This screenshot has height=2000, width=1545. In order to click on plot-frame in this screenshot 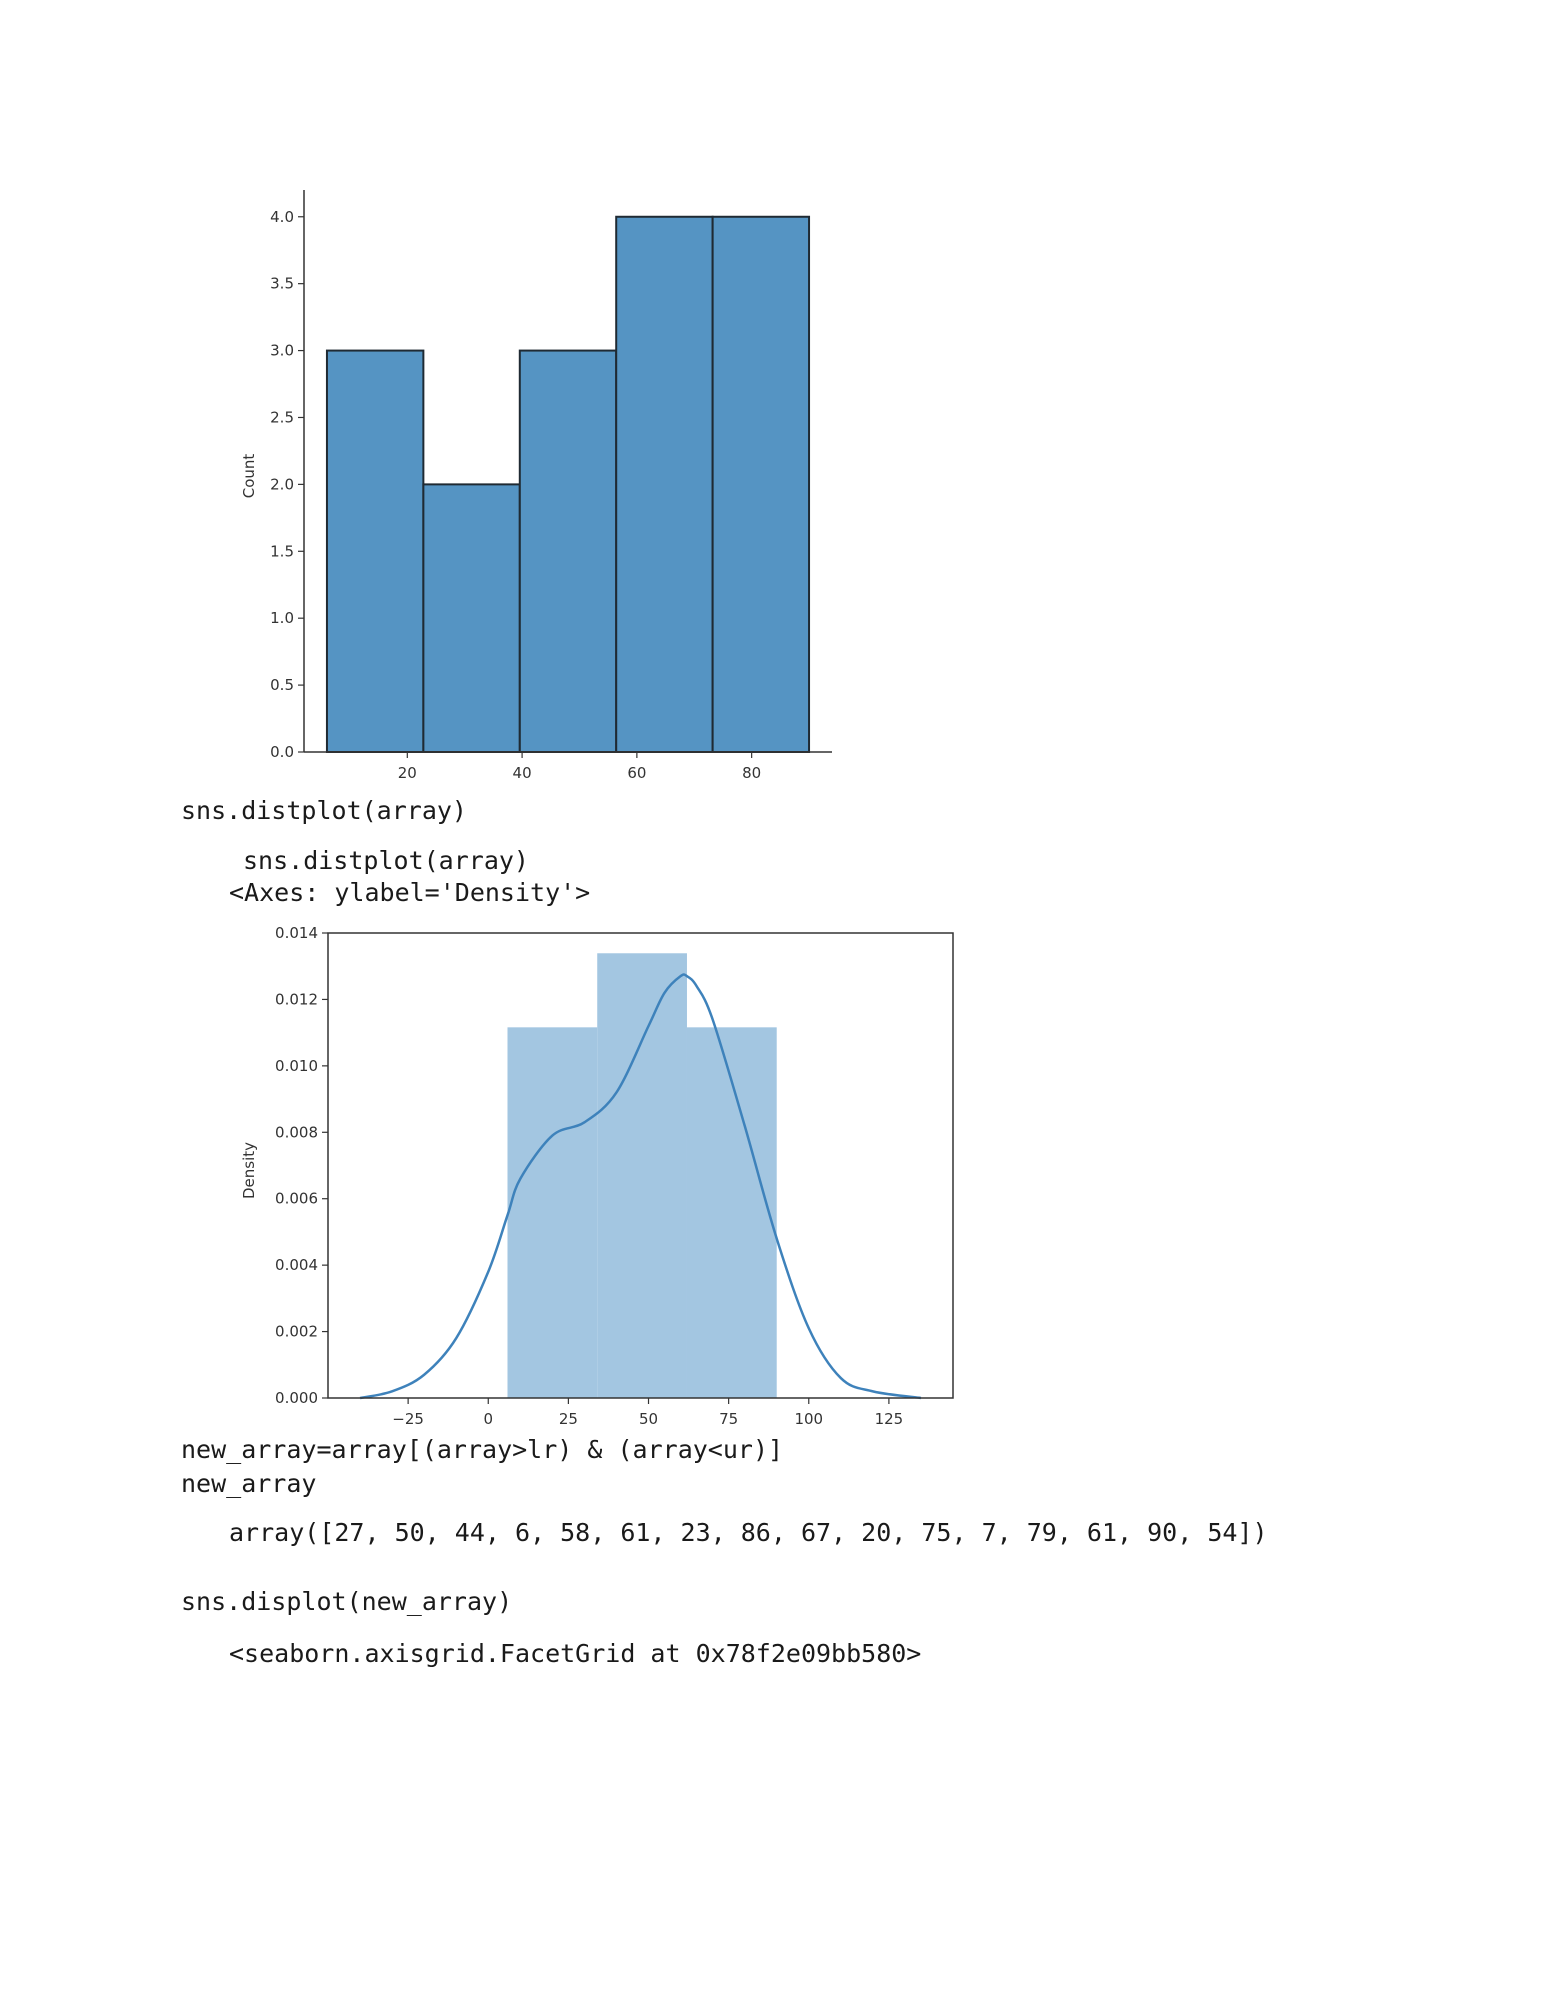, I will do `click(640, 1165)`.